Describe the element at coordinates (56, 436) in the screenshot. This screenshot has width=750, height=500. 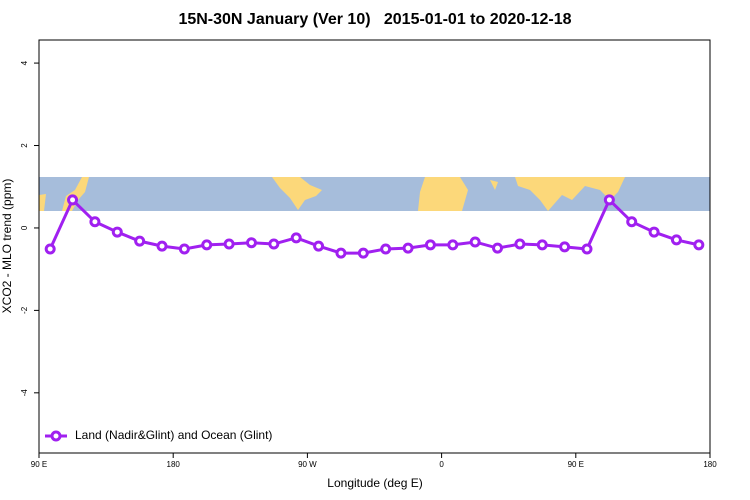
I see `legend-marker` at that location.